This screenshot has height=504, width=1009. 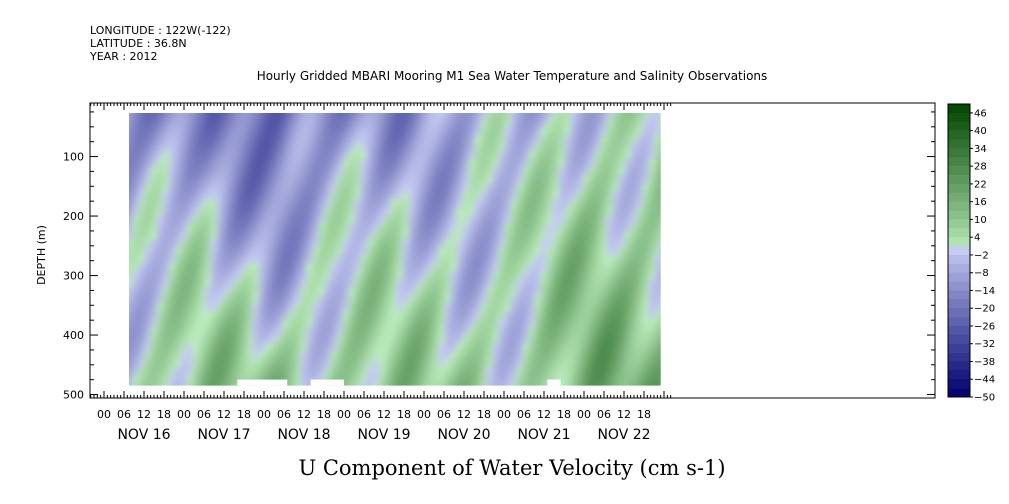 What do you see at coordinates (980, 202) in the screenshot?
I see `colorbar-label: 16` at bounding box center [980, 202].